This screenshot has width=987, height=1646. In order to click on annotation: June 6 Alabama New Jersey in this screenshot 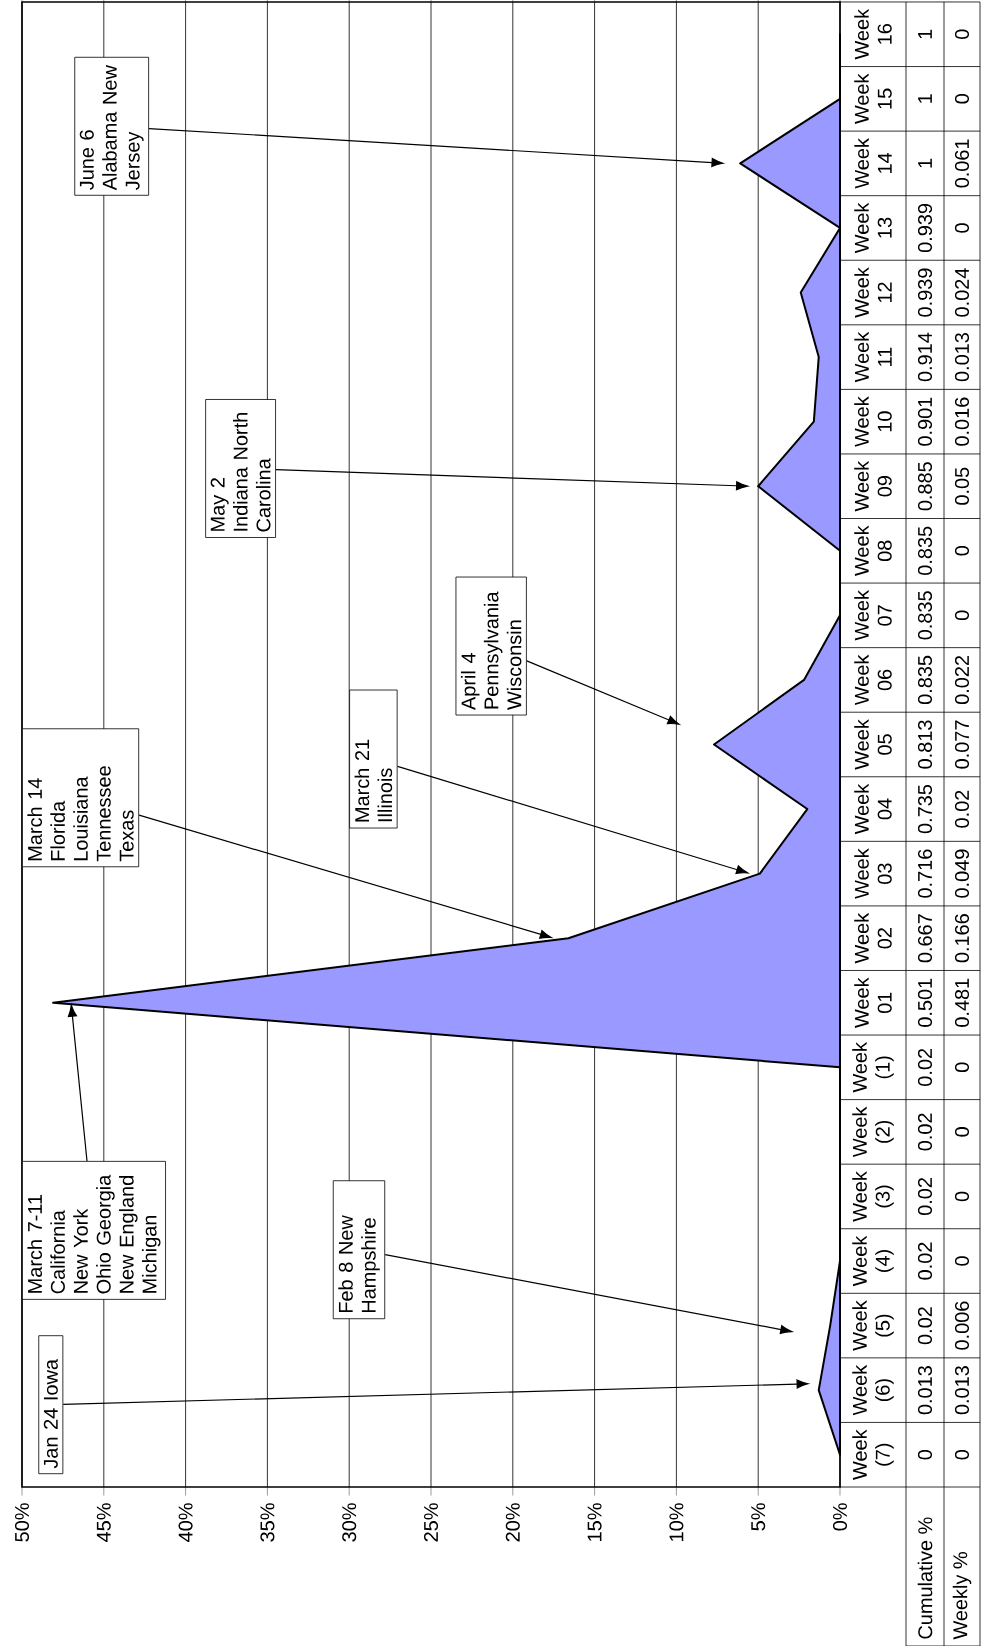, I will do `click(111, 128)`.